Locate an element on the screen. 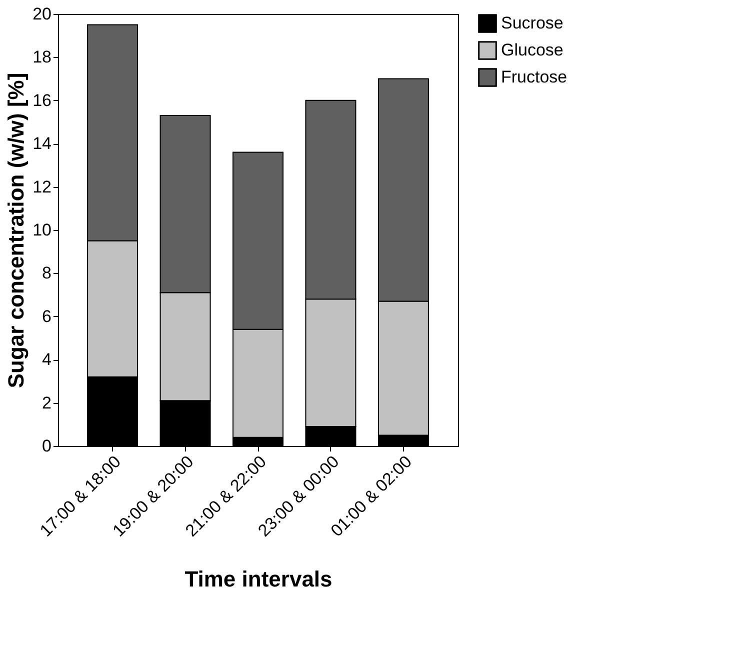 The image size is (742, 659). legend-label: Fructose is located at coordinates (534, 77).